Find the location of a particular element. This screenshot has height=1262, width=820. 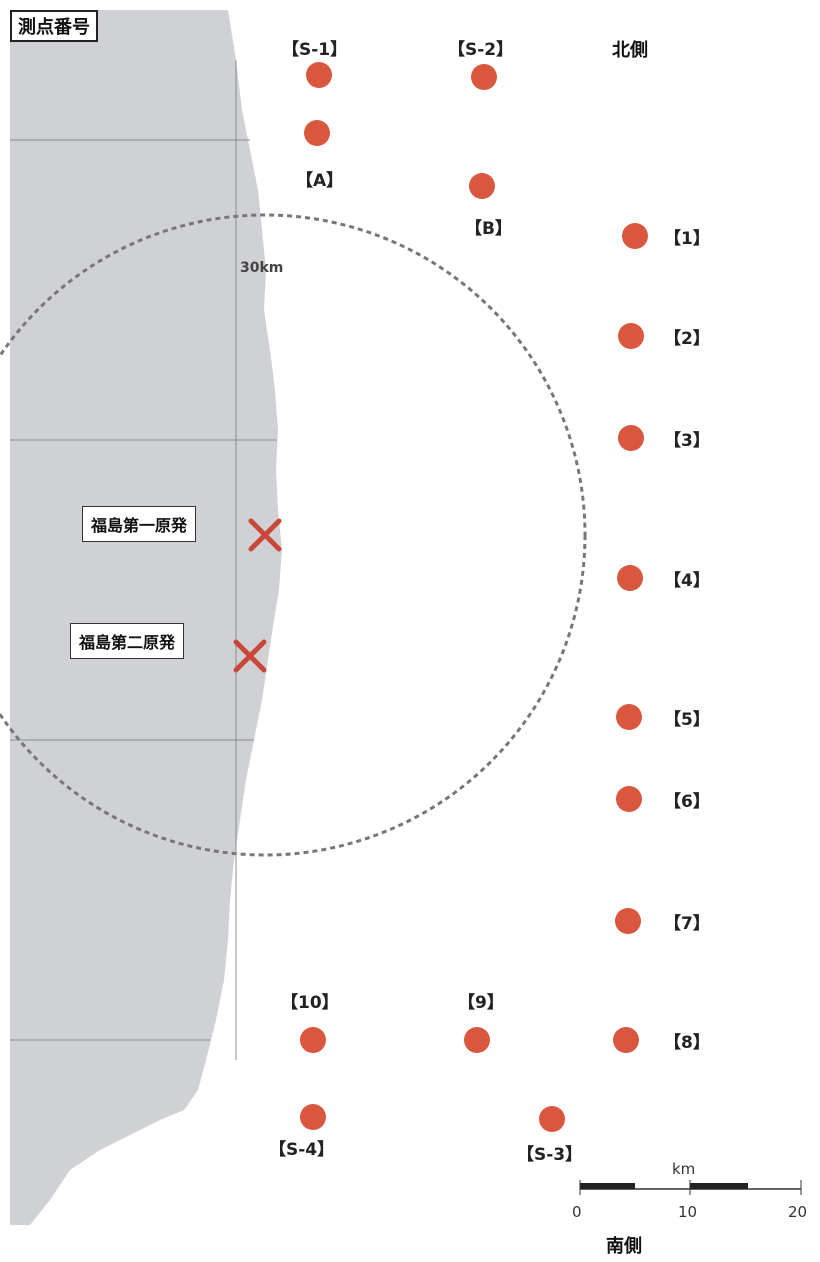

station-label: 【S-4】 is located at coordinates (302, 1150).